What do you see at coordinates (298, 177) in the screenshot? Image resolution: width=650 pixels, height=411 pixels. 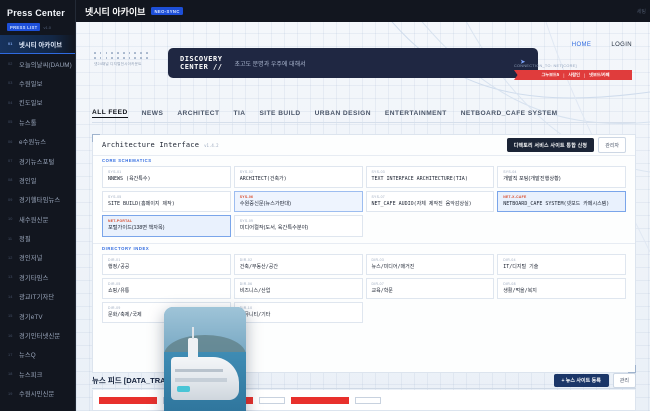 I see `core-cell: SYS-02 ARCHITECT(건축가)` at bounding box center [298, 177].